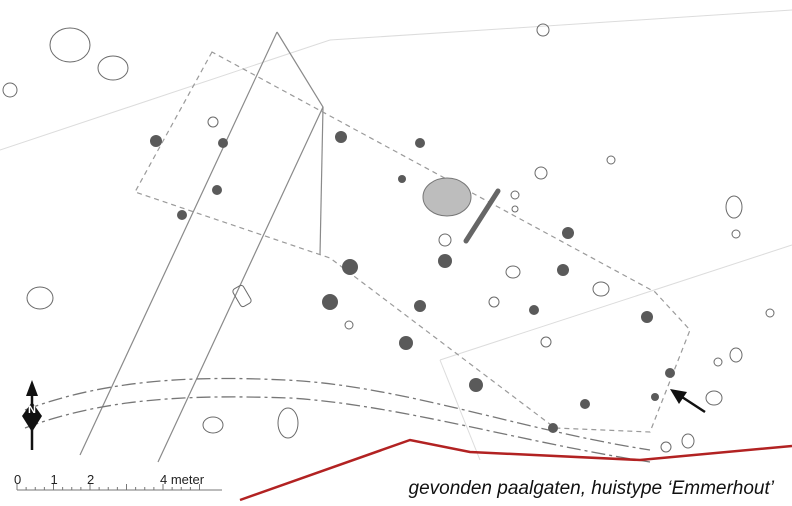 The width and height of the screenshot is (792, 506). What do you see at coordinates (32, 410) in the screenshot?
I see `north-label: N` at bounding box center [32, 410].